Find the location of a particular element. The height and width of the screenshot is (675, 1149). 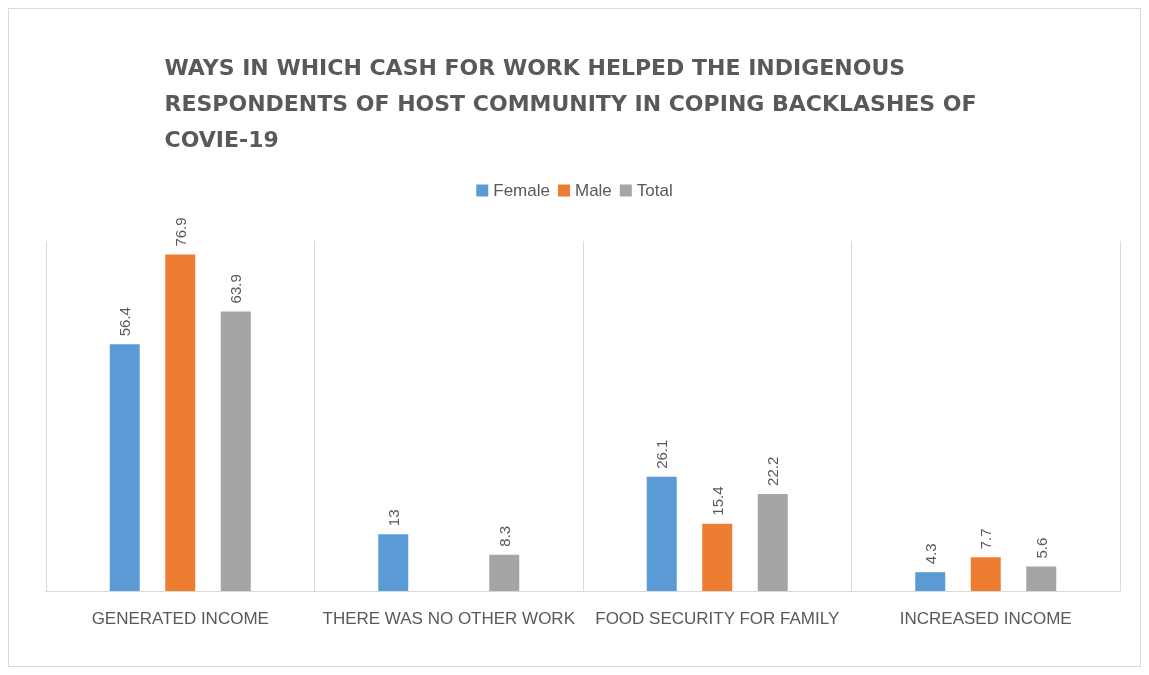

x-tick-label: FOOD SECURITY FOR FAMILY is located at coordinates (717, 618).